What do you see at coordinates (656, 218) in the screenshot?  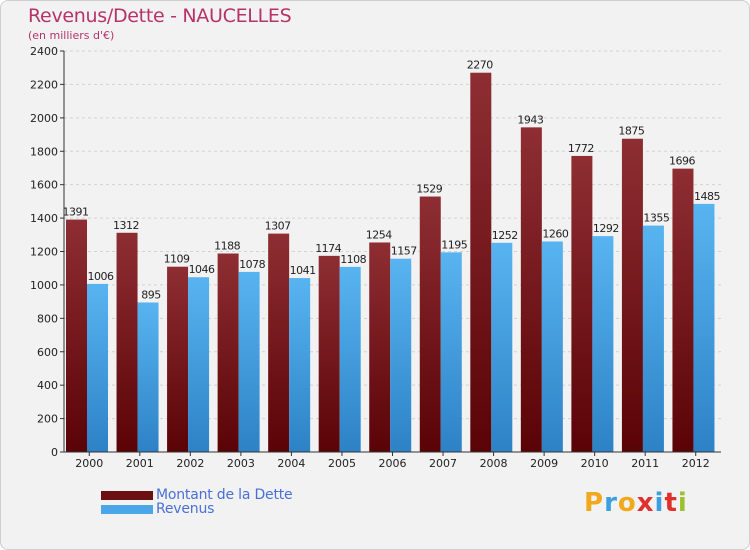 I see `data-label-revenus: 1355` at bounding box center [656, 218].